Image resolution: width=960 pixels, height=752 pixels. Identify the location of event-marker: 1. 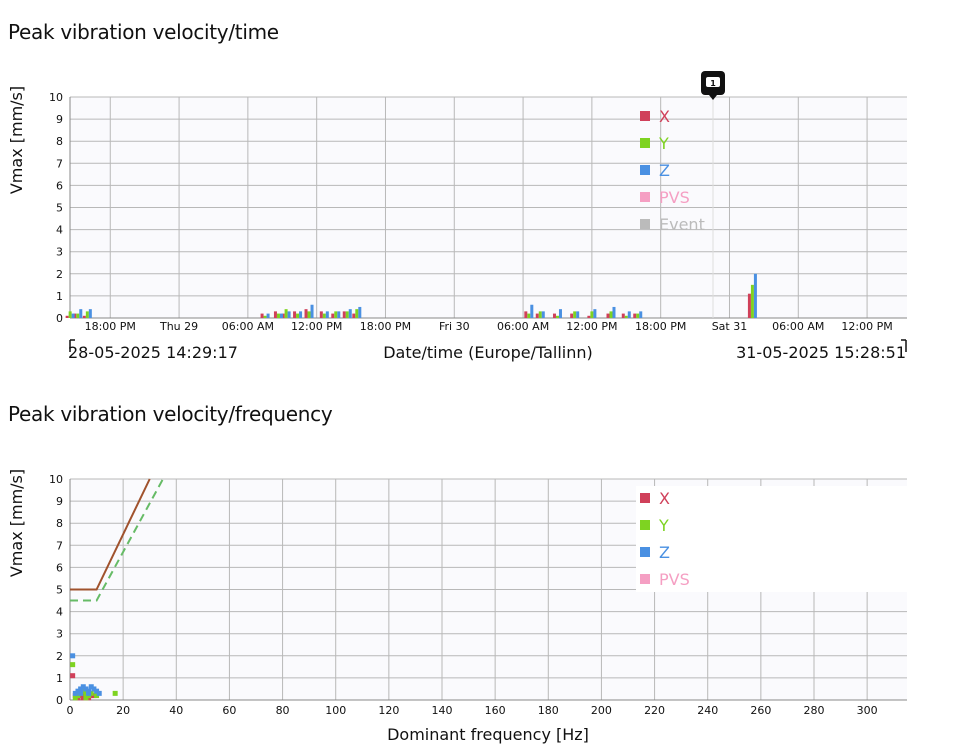
(713, 194).